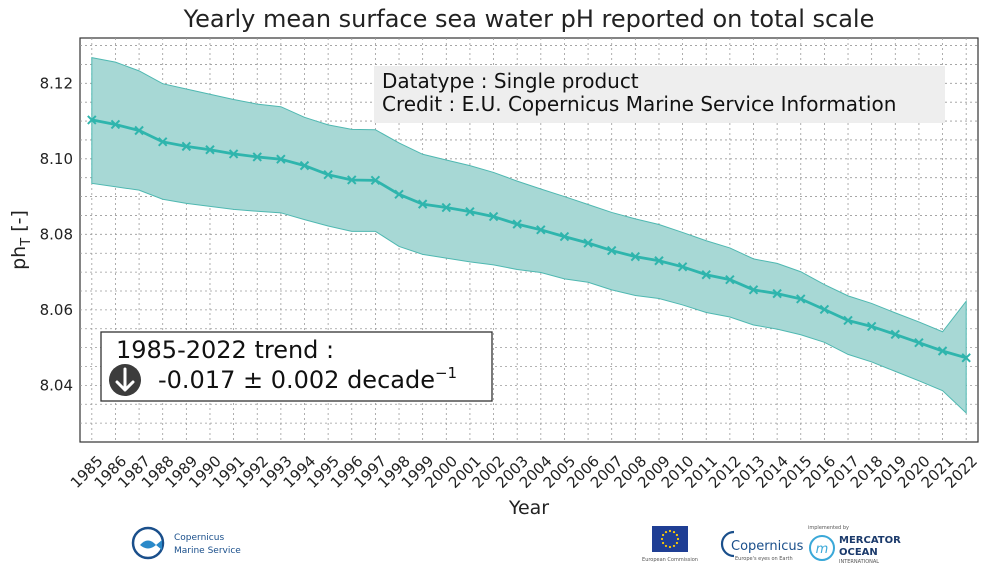 The height and width of the screenshot is (585, 1000). I want to click on eu-flag-logo: European Commission, so click(670, 544).